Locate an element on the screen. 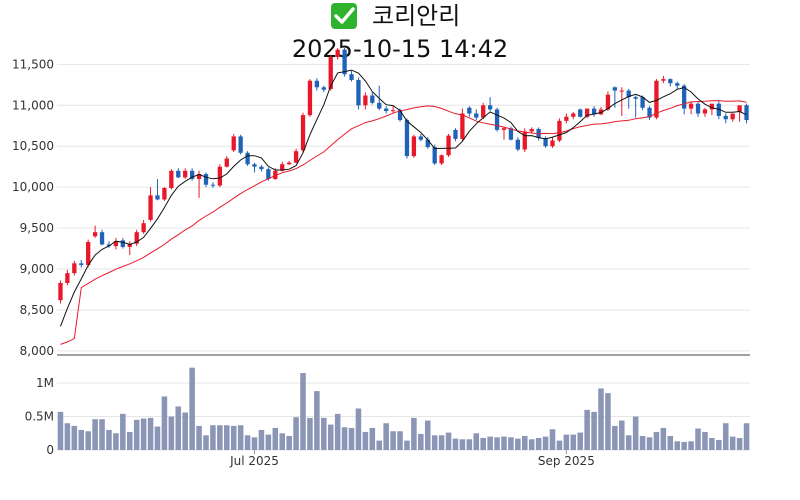 Image resolution: width=800 pixels, height=500 pixels. price-tick-label: 10,000 is located at coordinates (33, 187).